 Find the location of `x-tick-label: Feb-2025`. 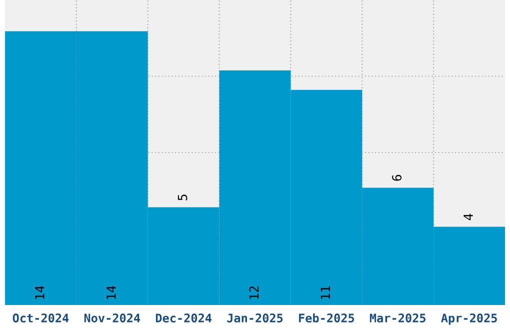

x-tick-label: Feb-2025 is located at coordinates (326, 317).